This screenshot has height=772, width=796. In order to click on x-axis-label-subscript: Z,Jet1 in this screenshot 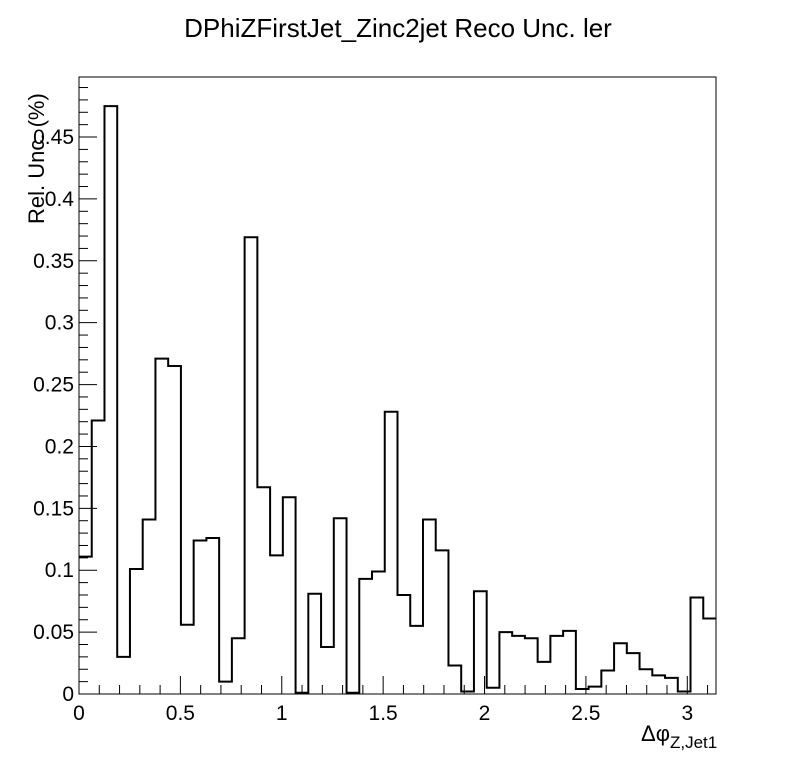, I will do `click(693, 742)`.